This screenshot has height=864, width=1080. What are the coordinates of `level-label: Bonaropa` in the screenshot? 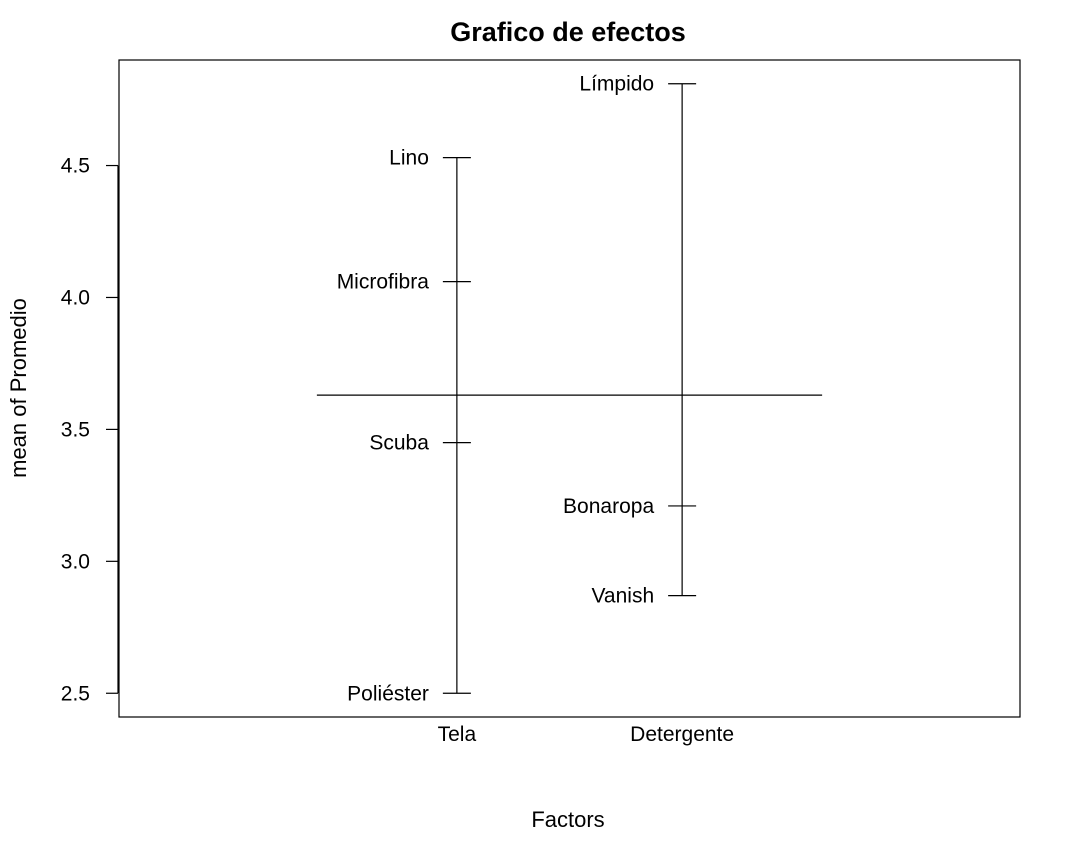 It's located at (608, 506).